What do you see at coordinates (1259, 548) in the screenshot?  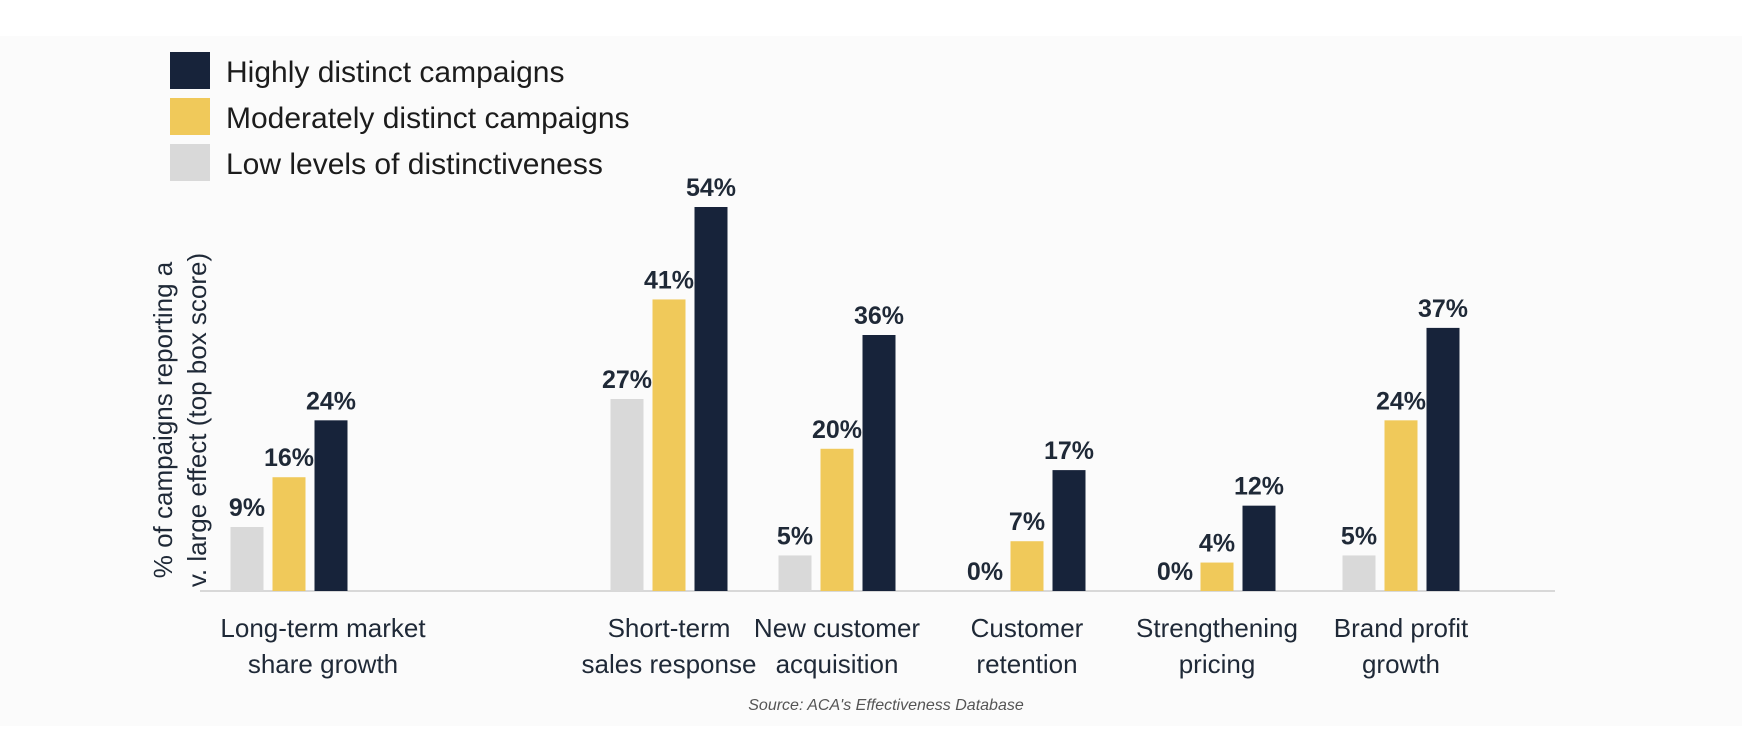 I see `bar-strengthening-pricing-highly-distinct-campaigns` at bounding box center [1259, 548].